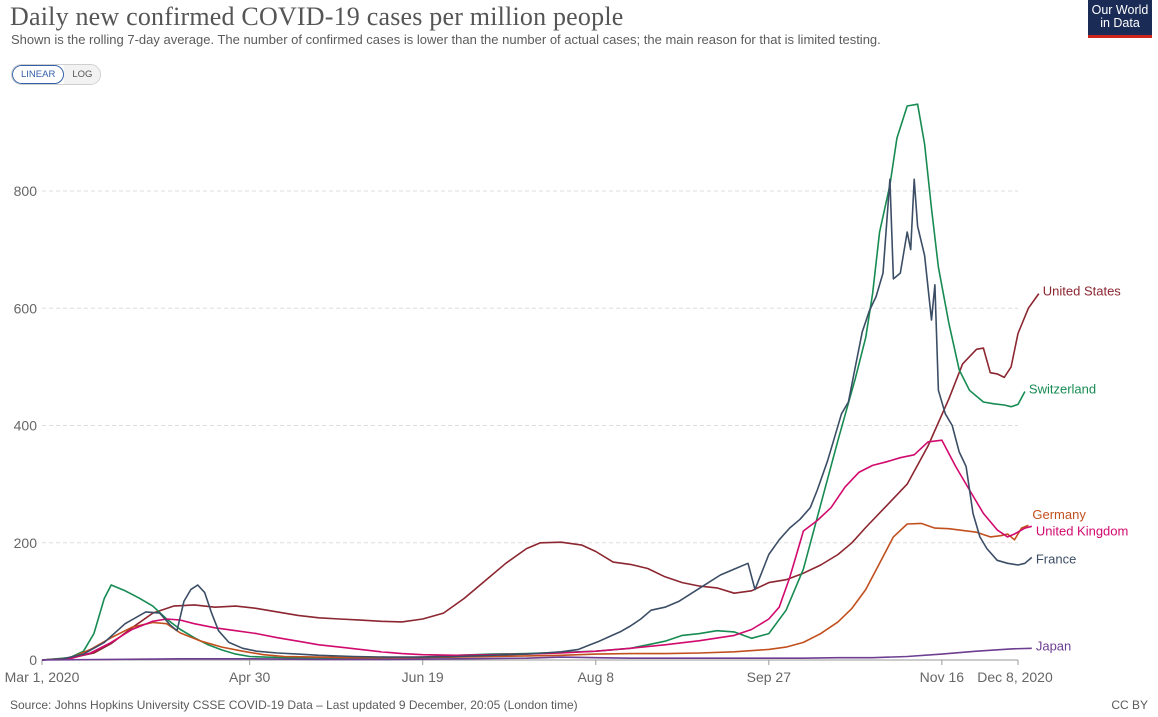 The image size is (1158, 717). I want to click on log-scale-button: LOG, so click(82, 74).